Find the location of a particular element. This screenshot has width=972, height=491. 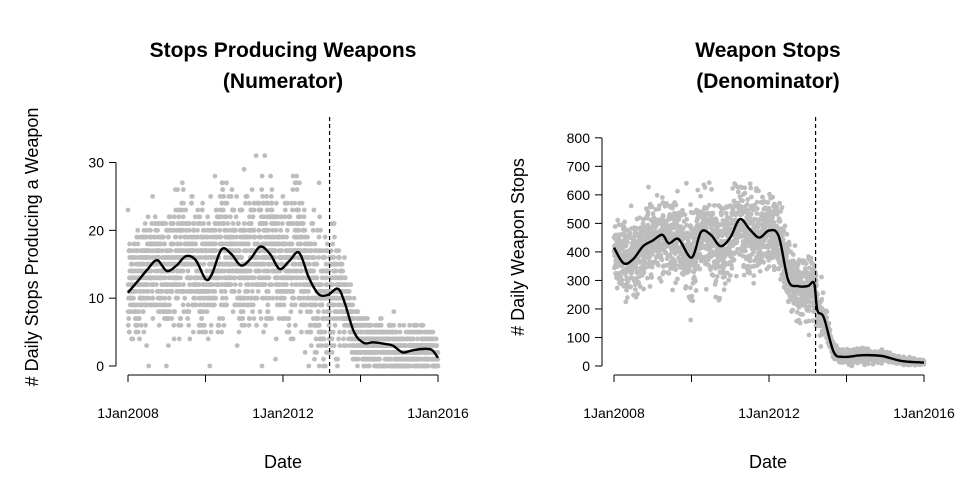

chart-title-line1: Stops Producing Weapons is located at coordinates (283, 50).